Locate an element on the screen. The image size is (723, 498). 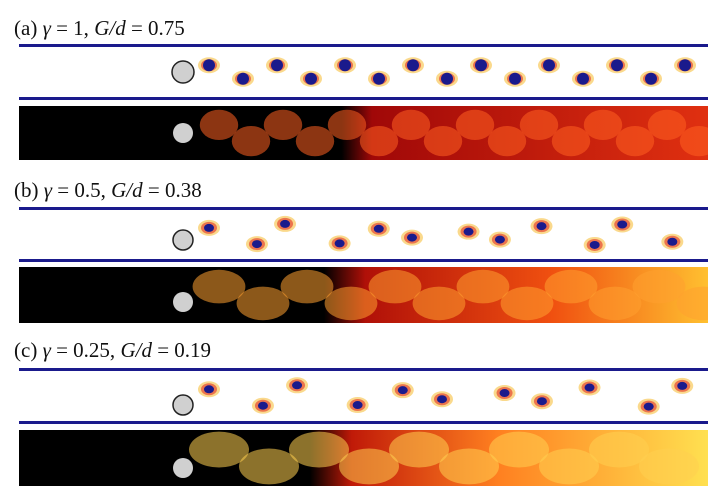
gamma-value: = 0.25, is located at coordinates (85, 350).